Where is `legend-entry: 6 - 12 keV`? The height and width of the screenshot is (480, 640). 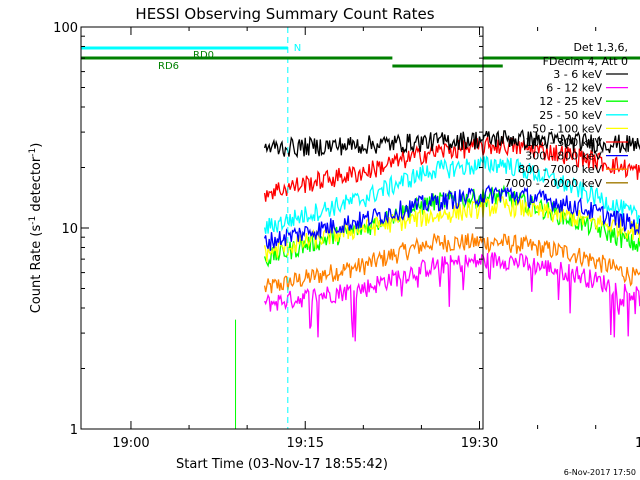
legend-entry: 6 - 12 keV is located at coordinates (574, 88).